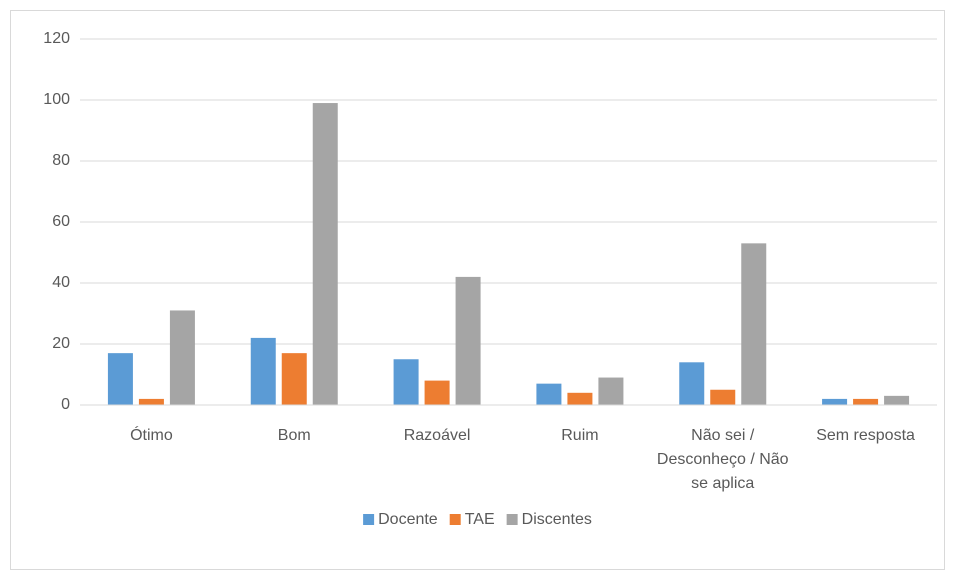 The image size is (955, 580). I want to click on x-tick-label: Não sei / Desconheço / Não se aplica, so click(722, 459).